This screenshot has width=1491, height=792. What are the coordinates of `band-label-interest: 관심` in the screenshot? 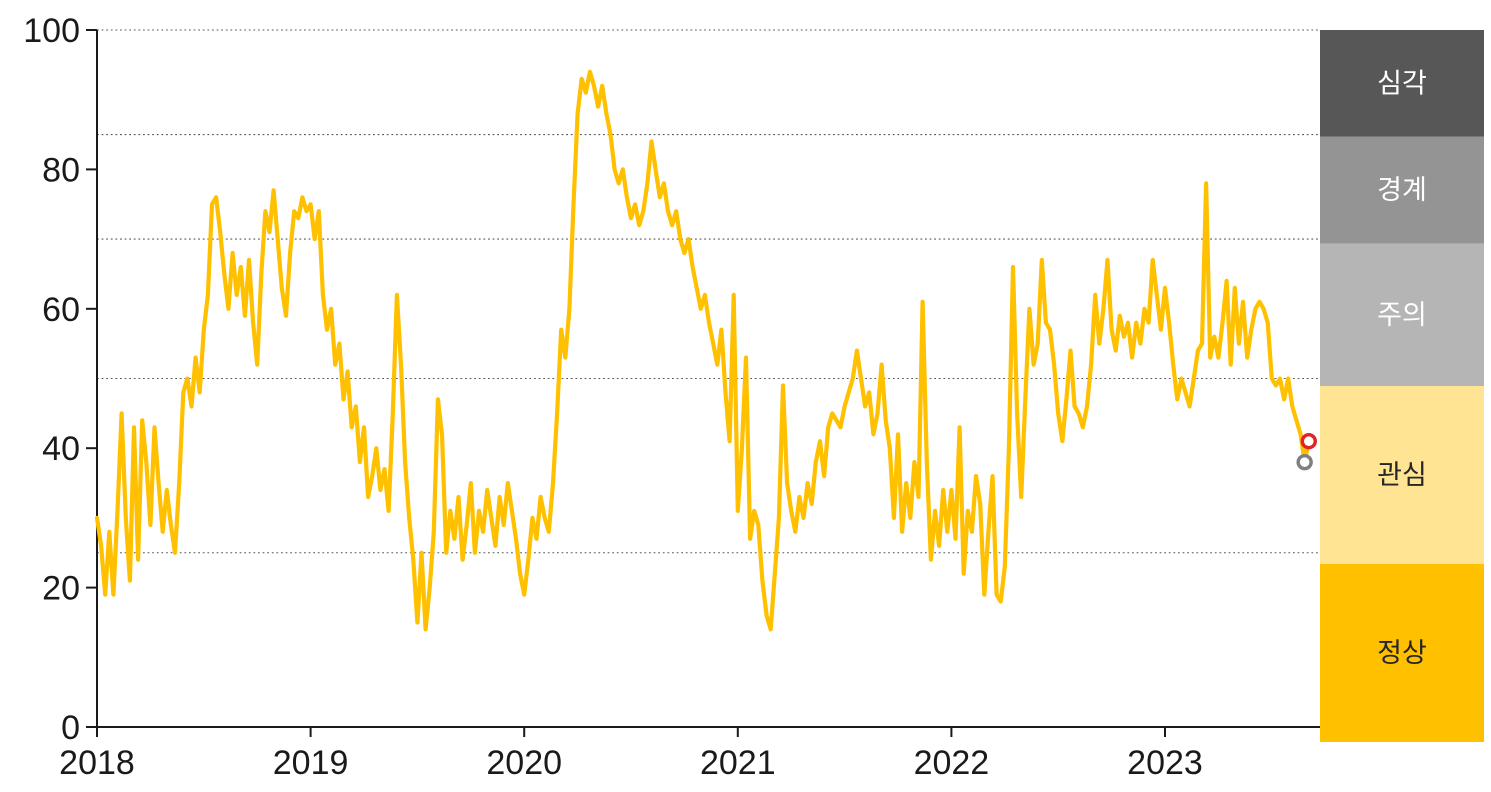 It's located at (1402, 475).